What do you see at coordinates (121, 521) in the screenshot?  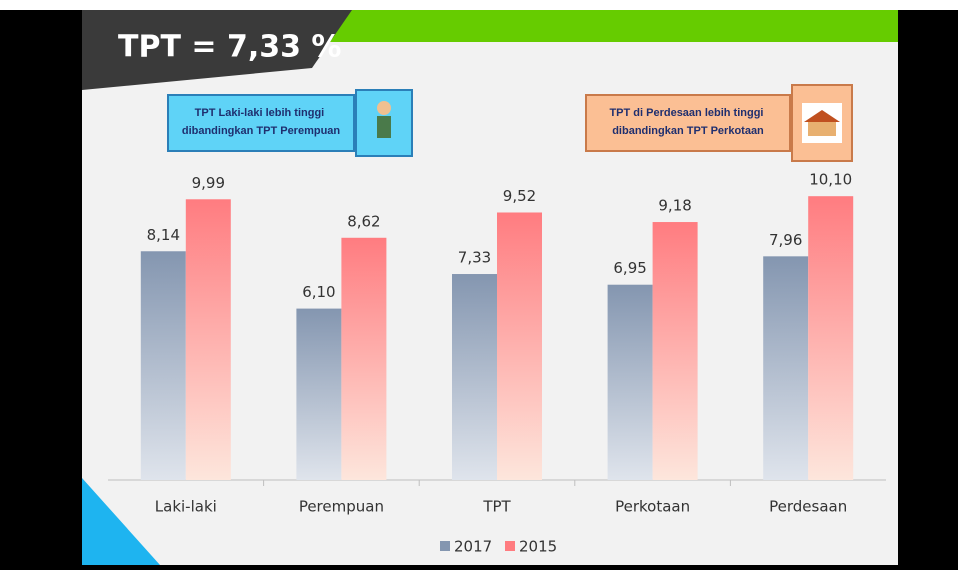 I see `corner-triangle` at bounding box center [121, 521].